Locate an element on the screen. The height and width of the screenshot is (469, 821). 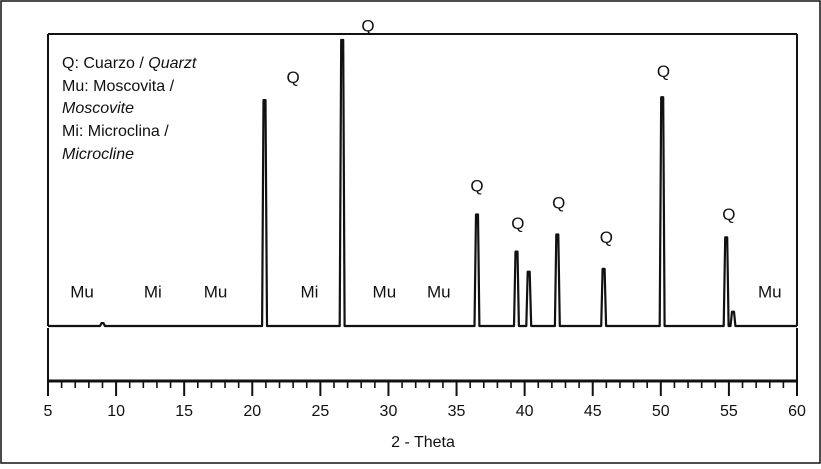
x-tick-label: 55 is located at coordinates (729, 411).